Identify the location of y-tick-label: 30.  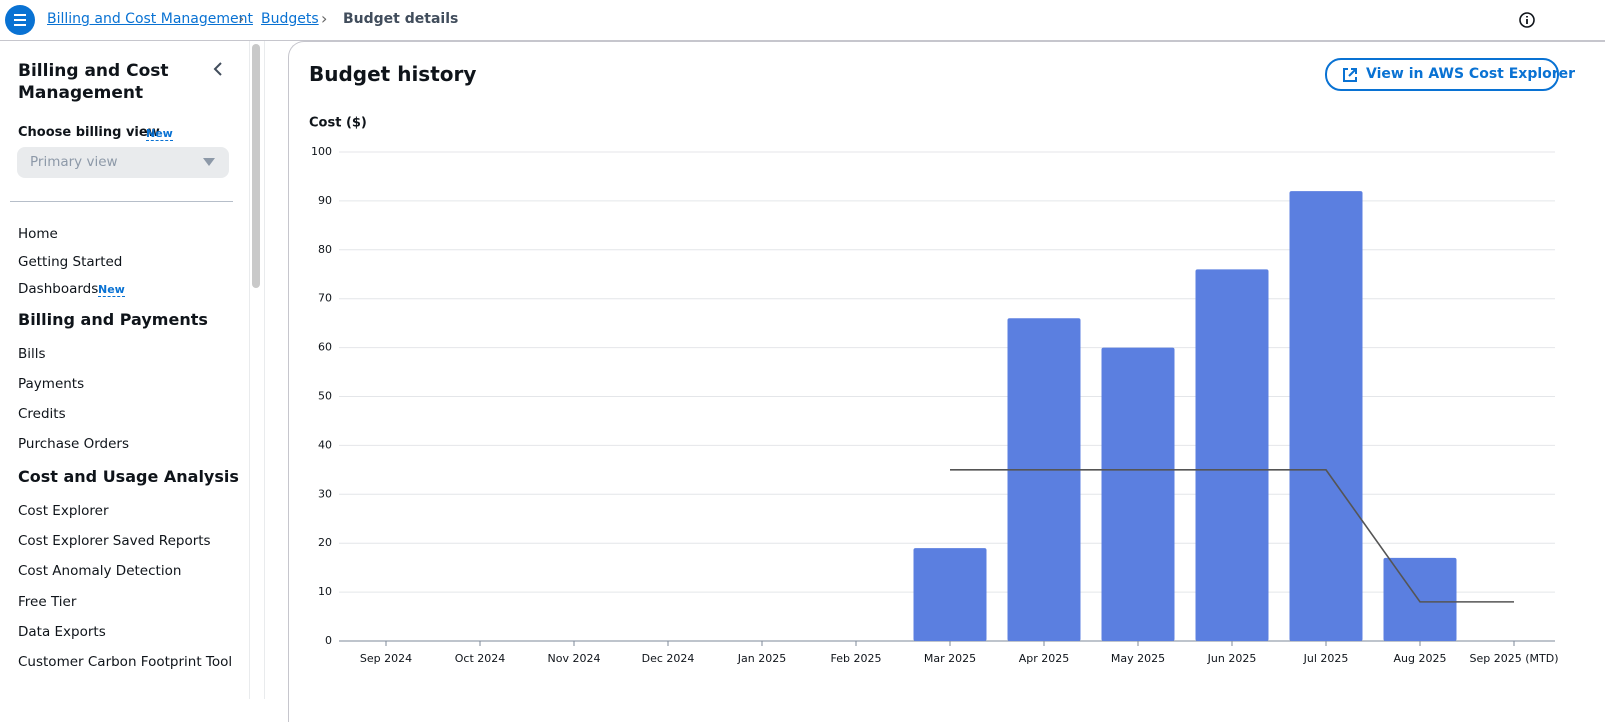
(325, 493).